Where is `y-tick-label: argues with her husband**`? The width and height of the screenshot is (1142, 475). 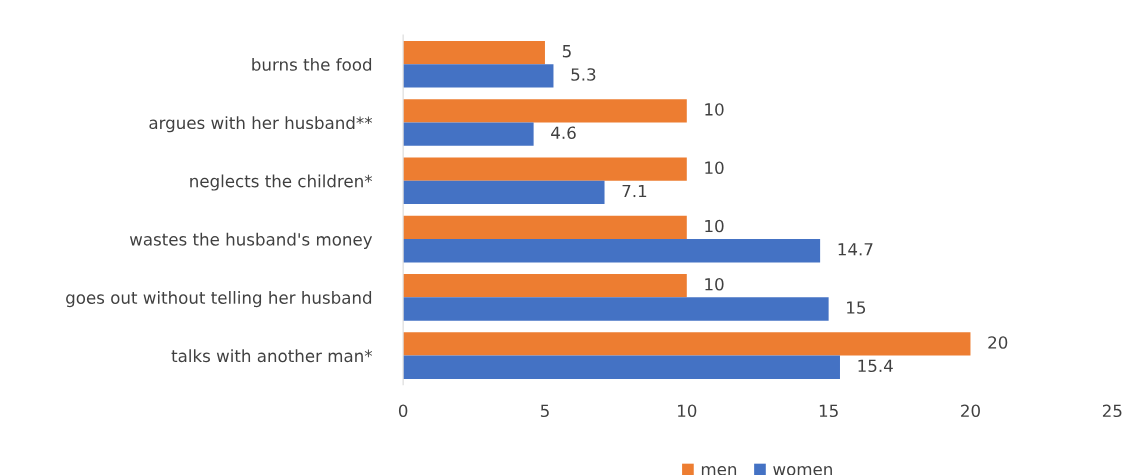 y-tick-label: argues with her husband** is located at coordinates (261, 124).